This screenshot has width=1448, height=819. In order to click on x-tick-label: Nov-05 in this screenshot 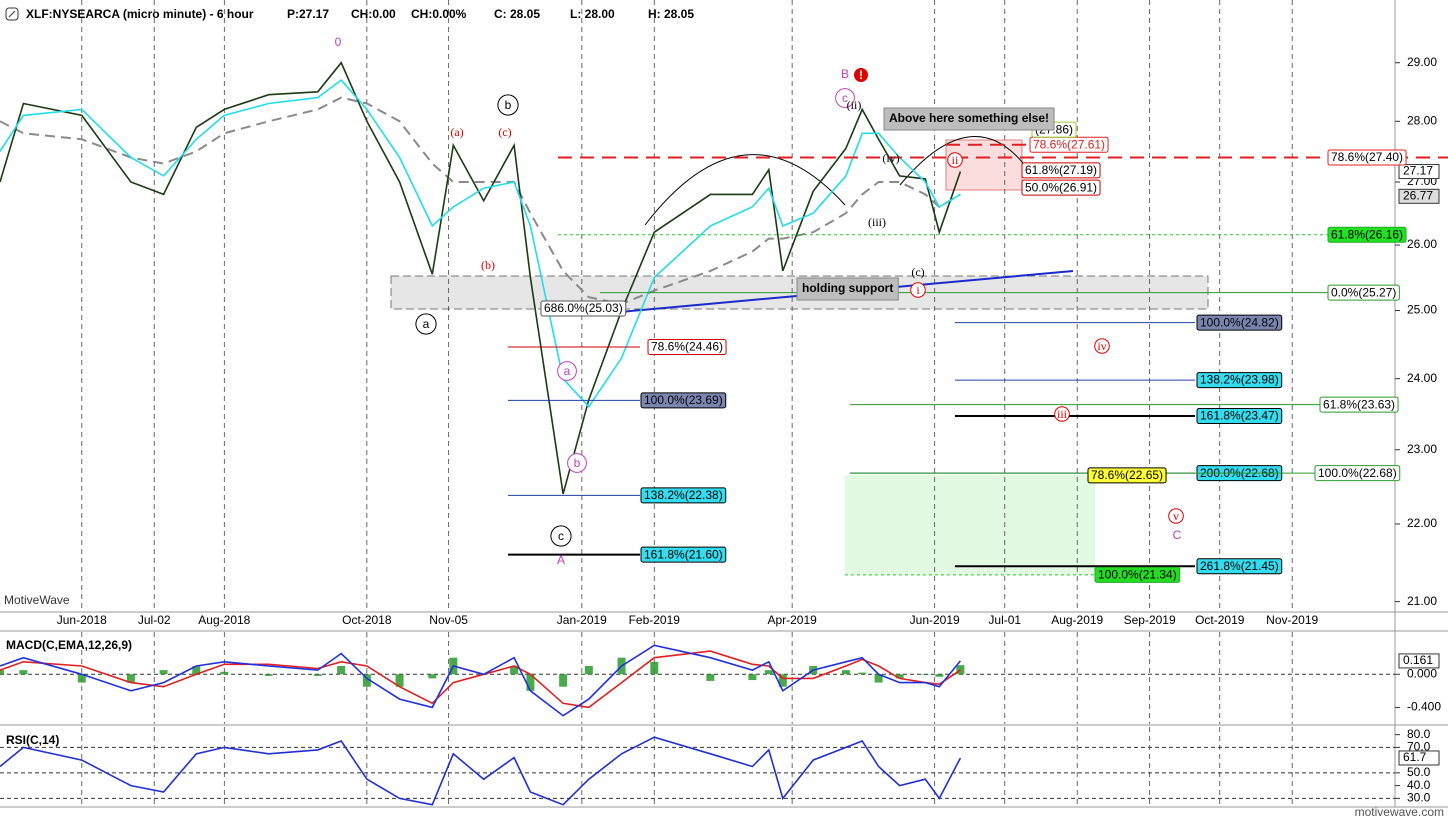, I will do `click(448, 620)`.